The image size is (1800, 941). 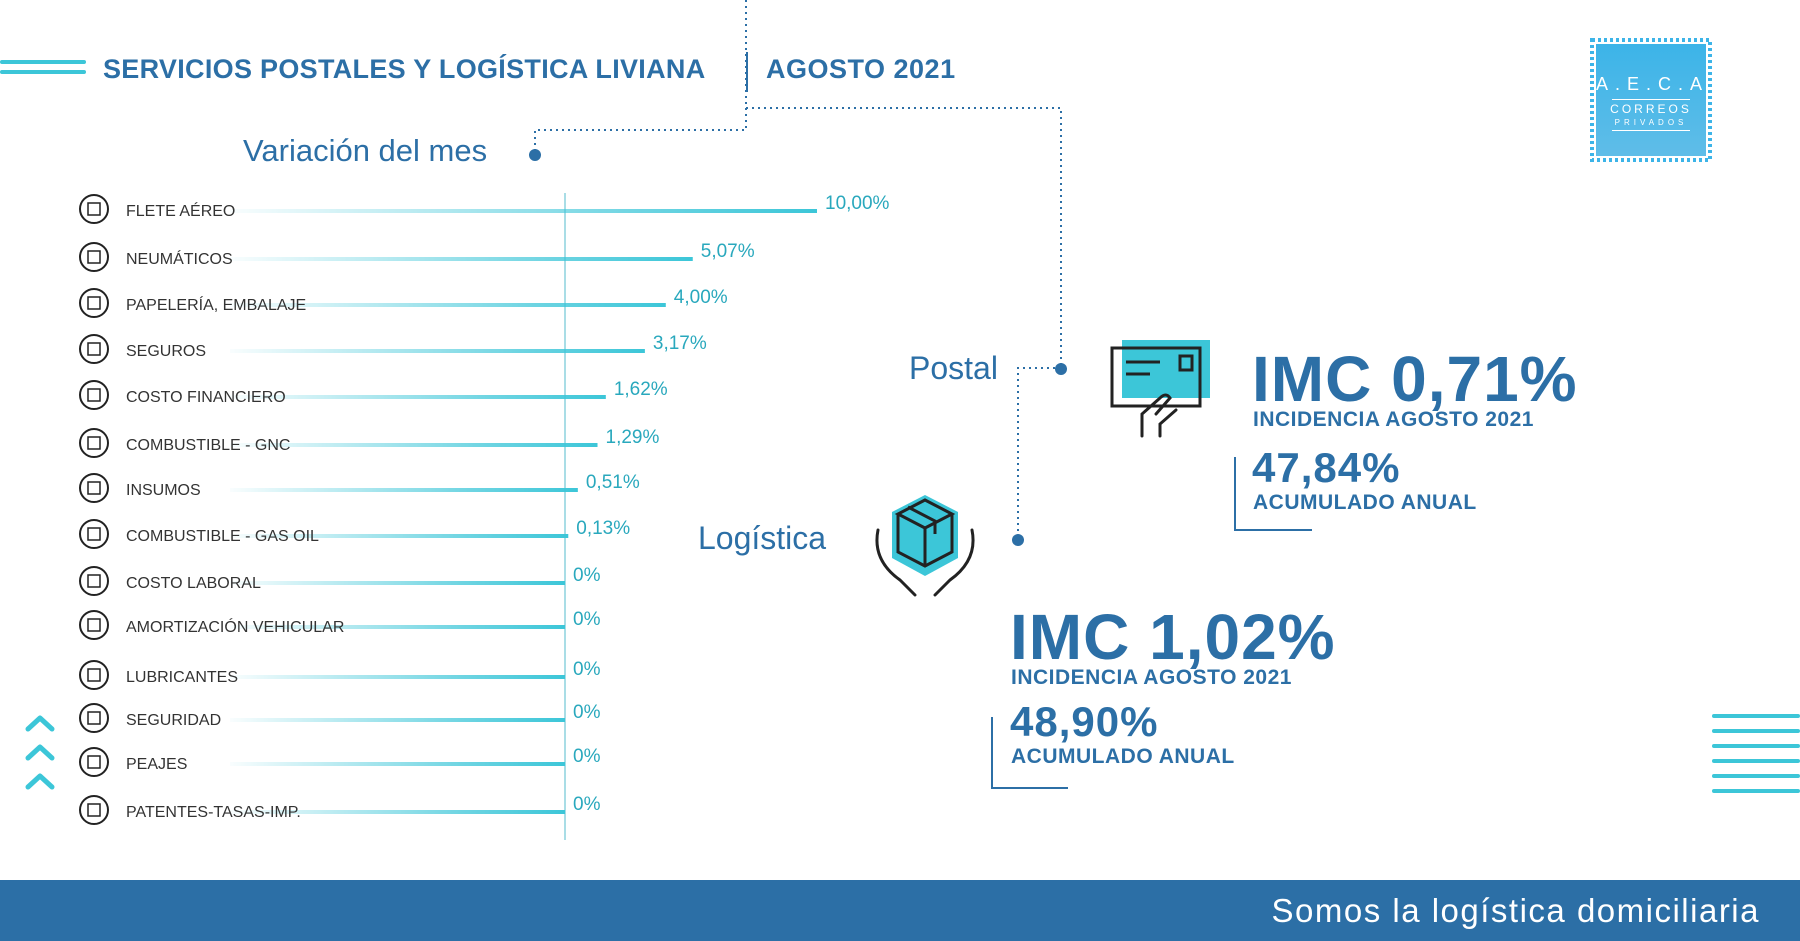 What do you see at coordinates (1123, 756) in the screenshot?
I see `logistics-accumulated-label: ACUMULADO ANUAL` at bounding box center [1123, 756].